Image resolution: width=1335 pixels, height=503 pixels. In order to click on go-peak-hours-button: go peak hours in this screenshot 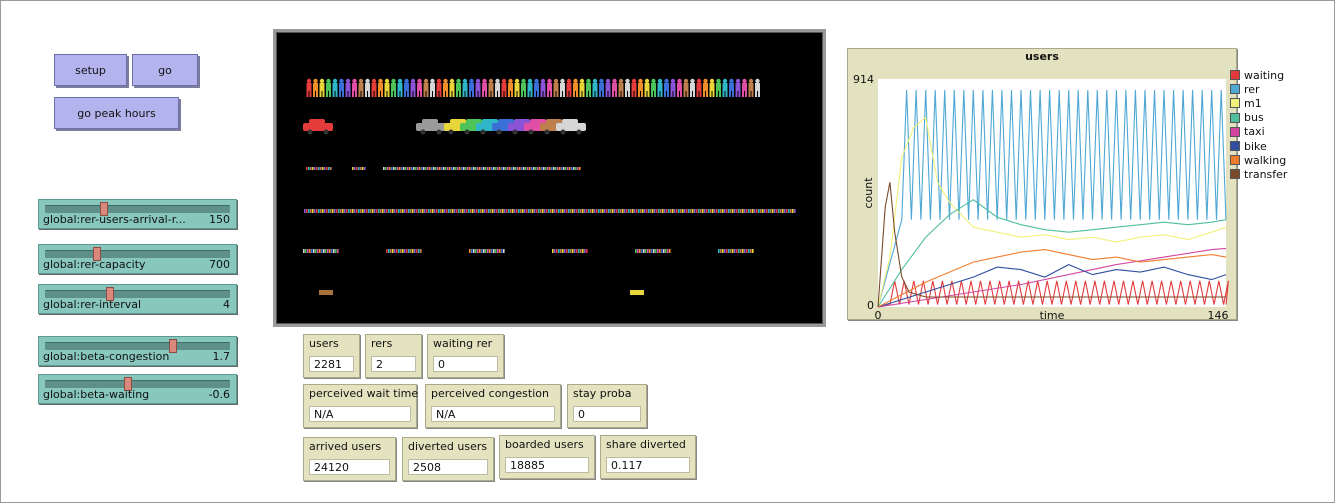, I will do `click(116, 113)`.